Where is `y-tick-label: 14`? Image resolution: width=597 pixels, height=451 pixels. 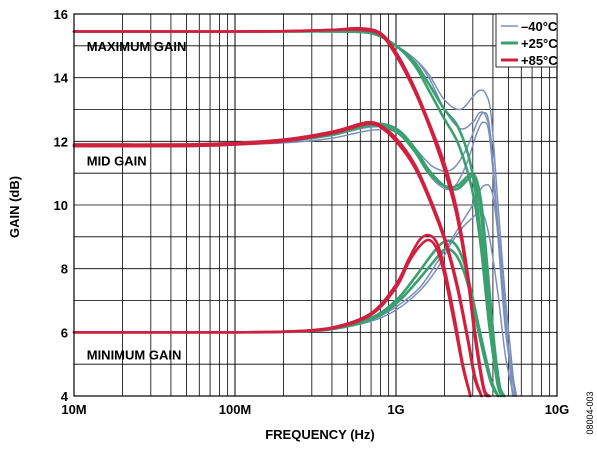 y-tick-label: 14 is located at coordinates (61, 78).